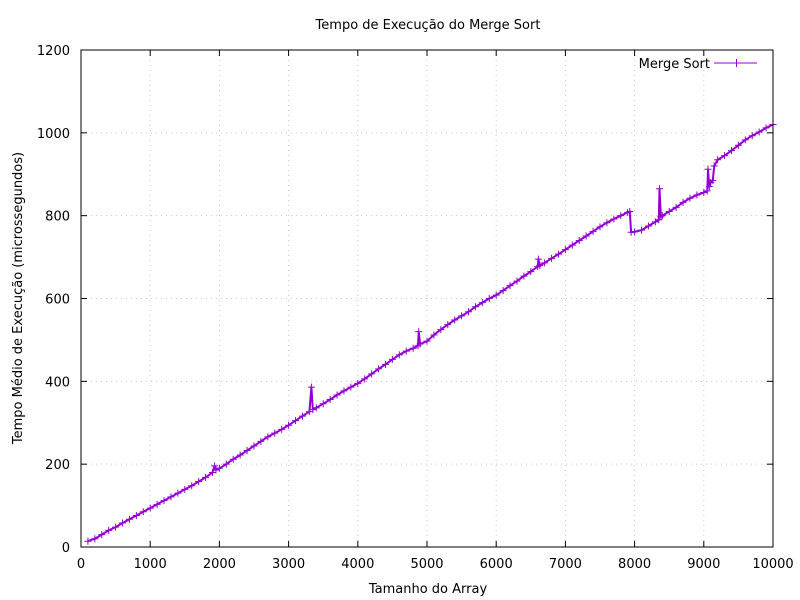  Describe the element at coordinates (772, 564) in the screenshot. I see `x-tick-label: 10000` at that location.